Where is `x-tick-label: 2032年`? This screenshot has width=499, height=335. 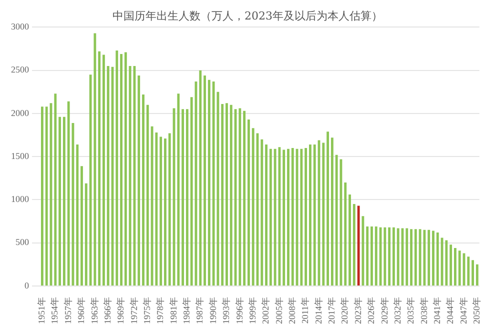 x-tick-label: 2032年 is located at coordinates (397, 310).